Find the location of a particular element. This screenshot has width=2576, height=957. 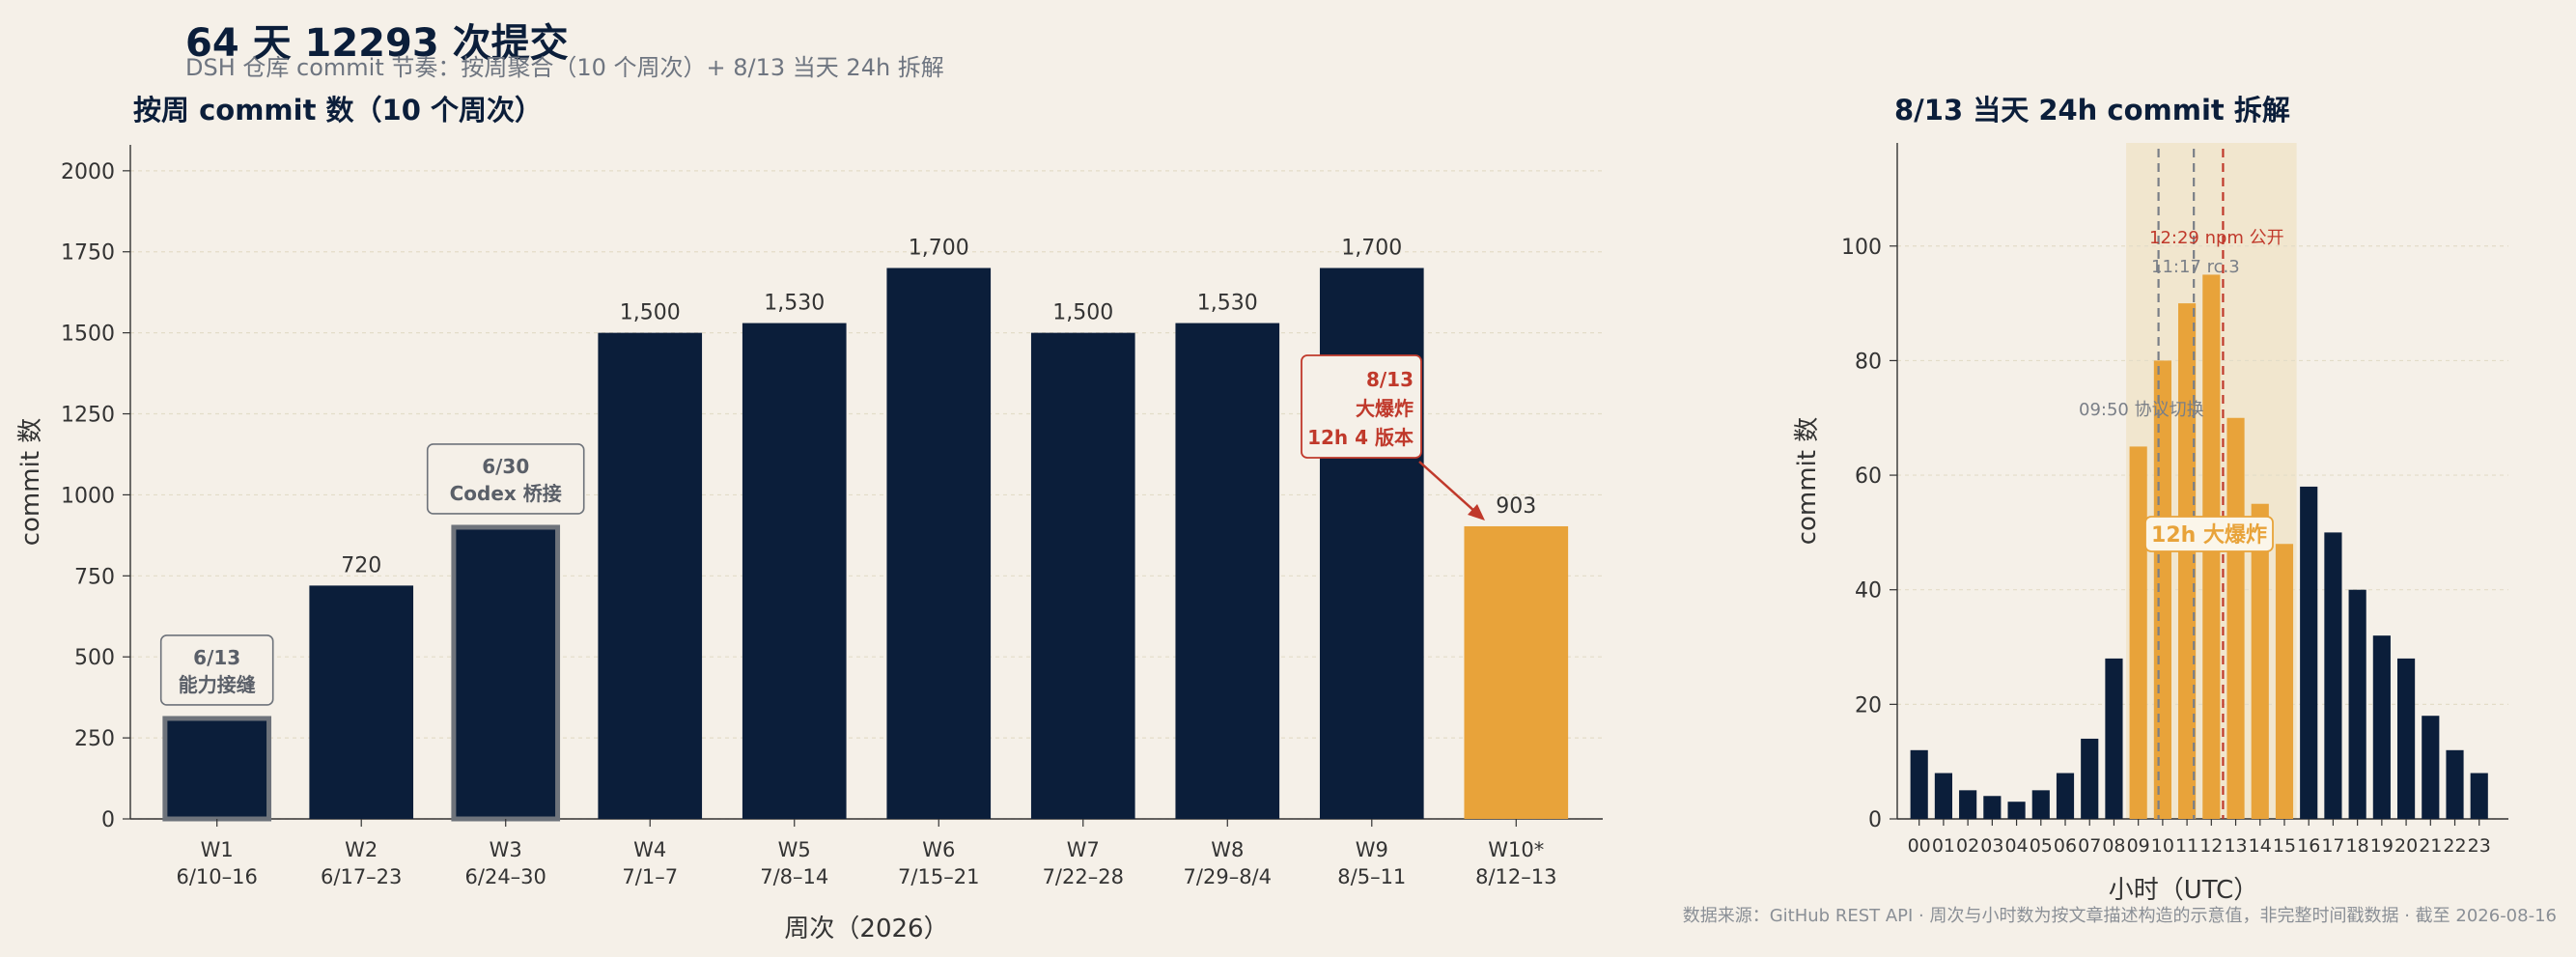

hour-label: 00 is located at coordinates (1920, 846).